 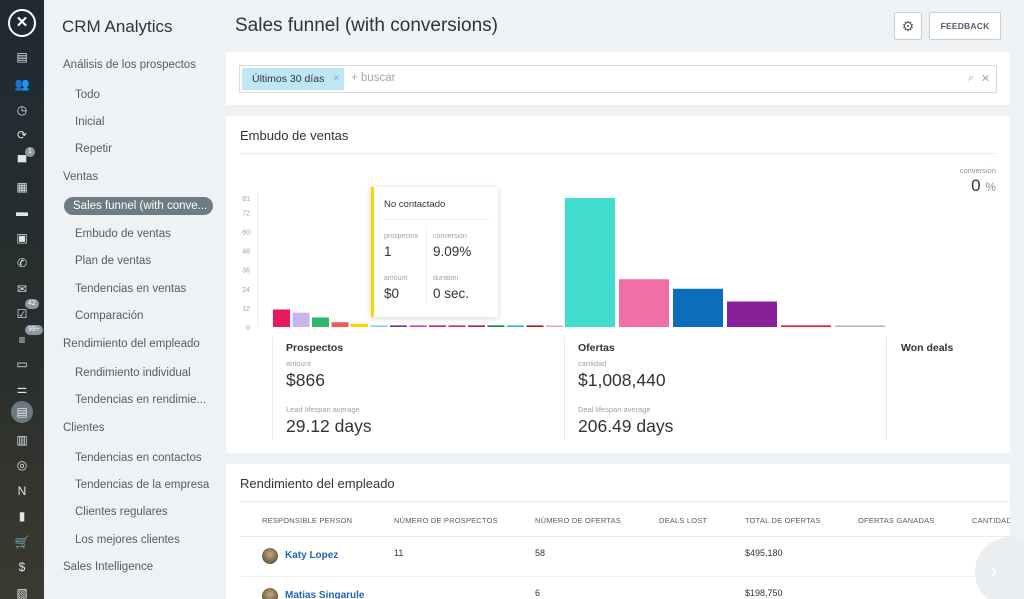 I want to click on nav-item: Inicial, so click(x=90, y=122).